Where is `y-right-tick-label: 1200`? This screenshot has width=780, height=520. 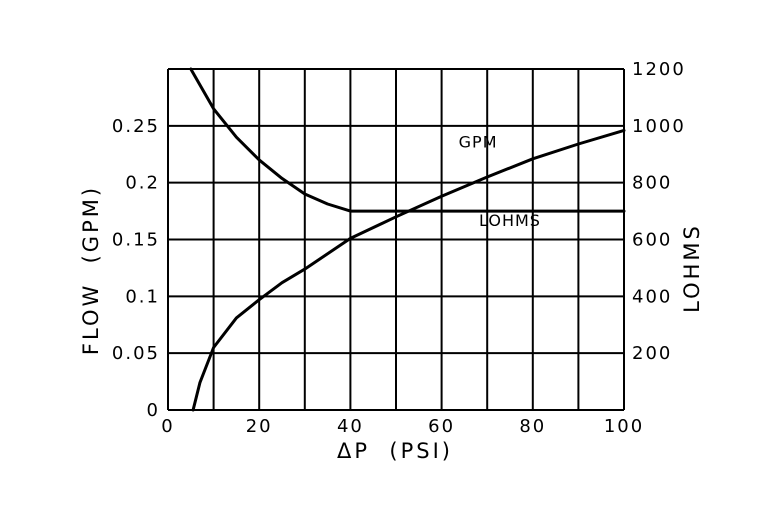 y-right-tick-label: 1200 is located at coordinates (659, 69).